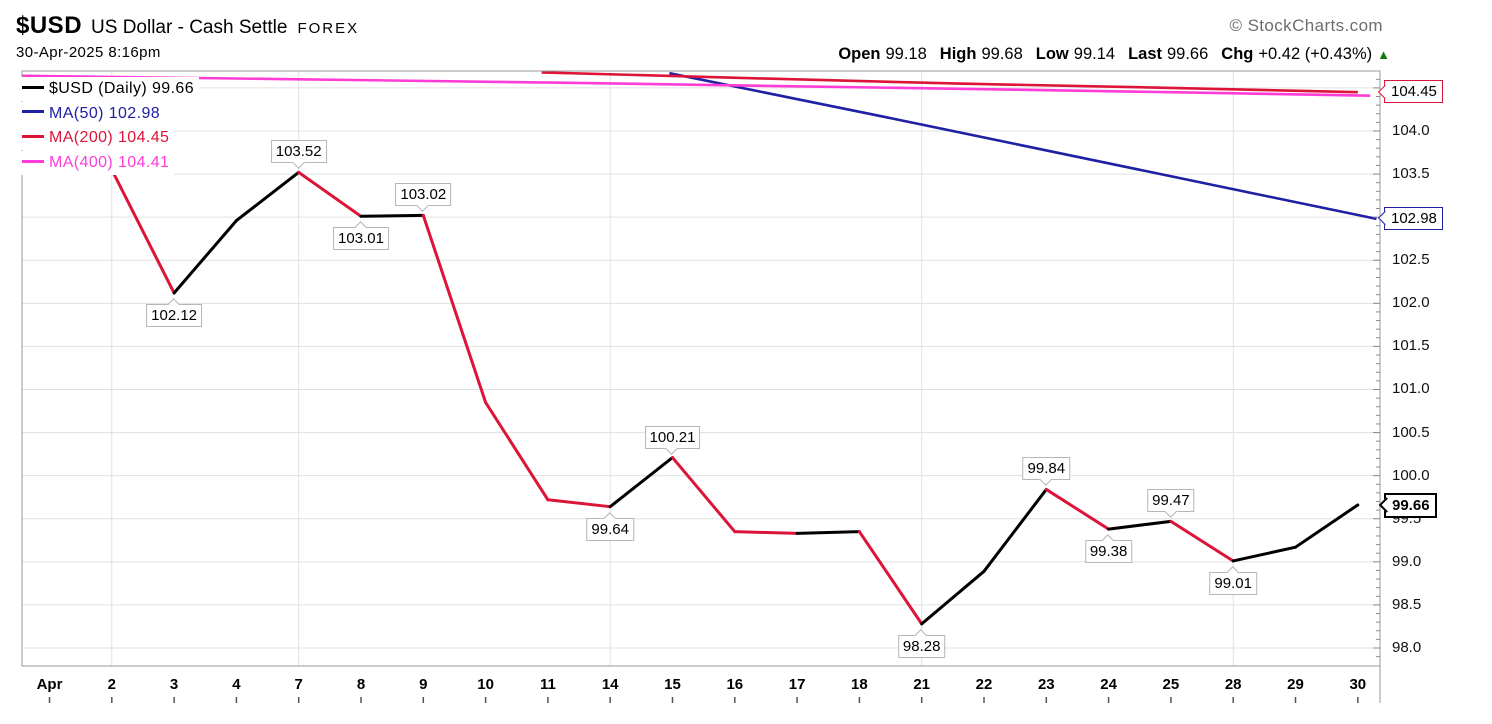 The height and width of the screenshot is (724, 1492). What do you see at coordinates (1407, 604) in the screenshot?
I see `y-axis-label: 98.5` at bounding box center [1407, 604].